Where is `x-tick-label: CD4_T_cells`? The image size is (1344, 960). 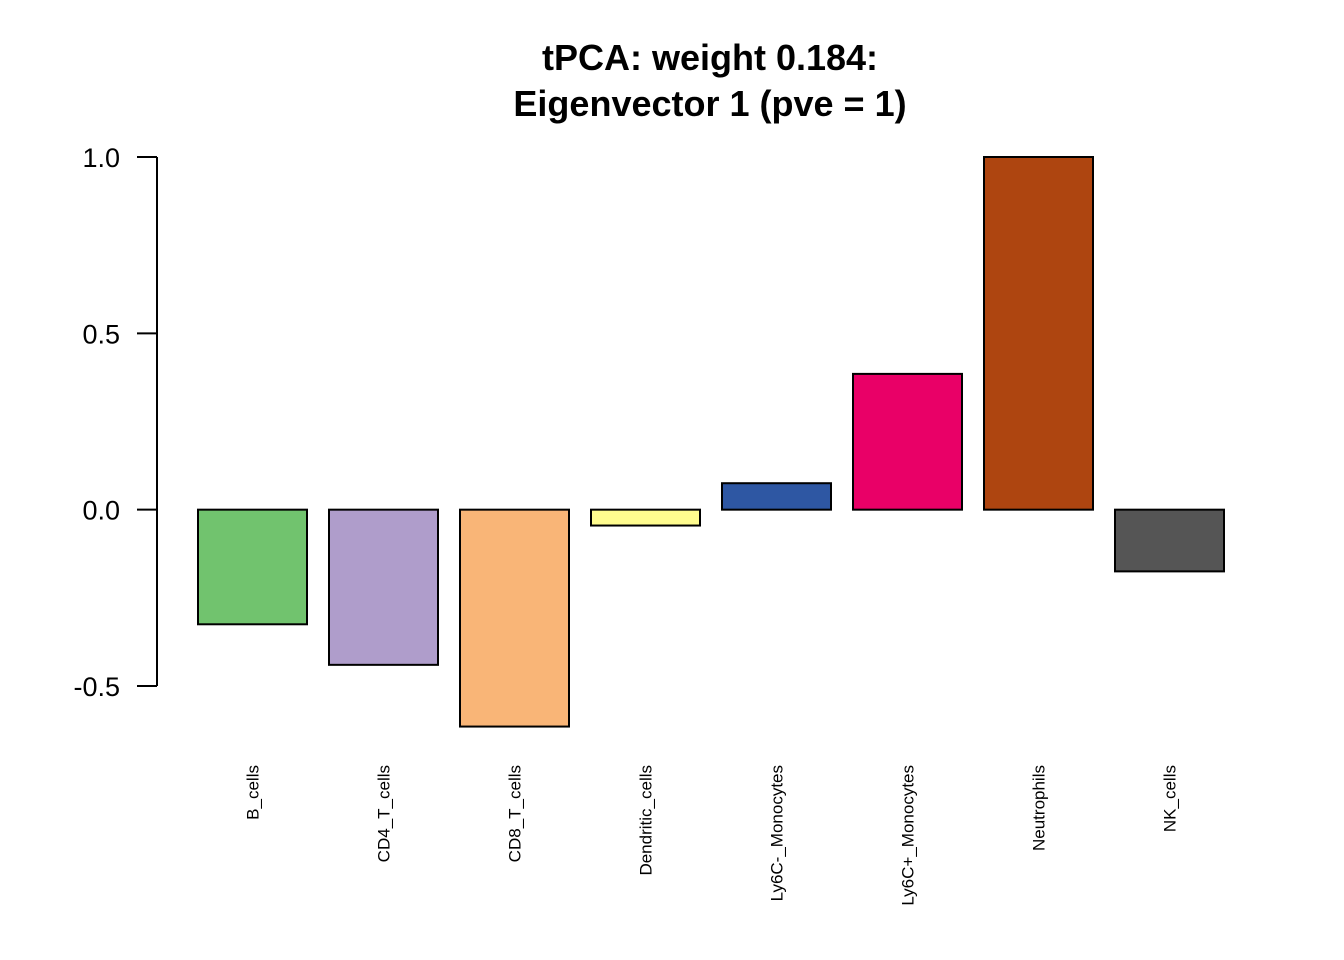 x-tick-label: CD4_T_cells is located at coordinates (384, 813).